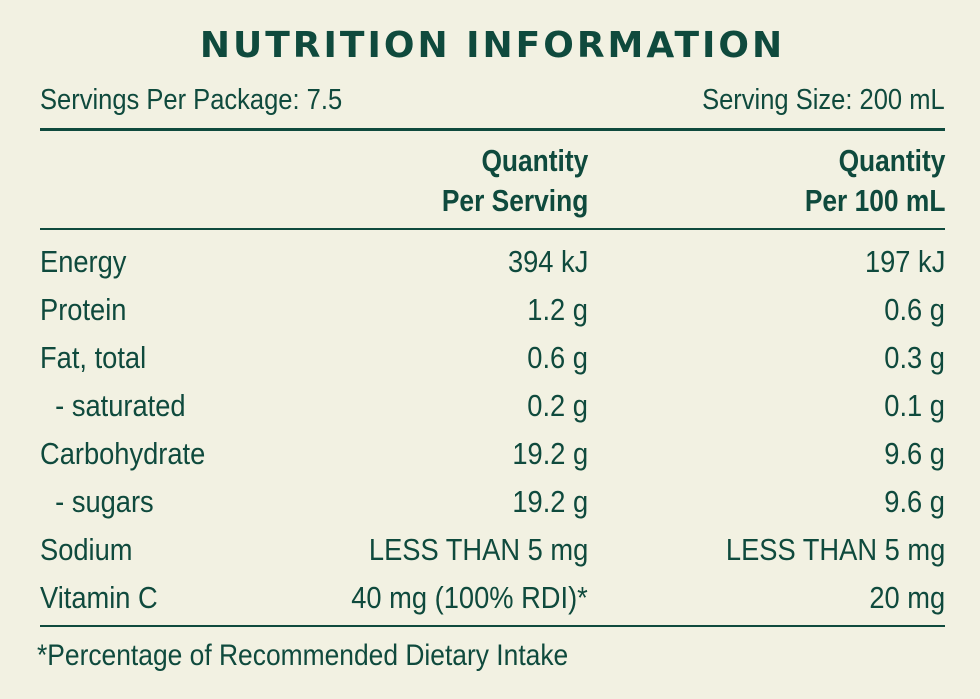 This screenshot has height=699, width=980. I want to click on nutrient-row-saturated: - saturated 0.2 g 0.1 g, so click(492, 406).